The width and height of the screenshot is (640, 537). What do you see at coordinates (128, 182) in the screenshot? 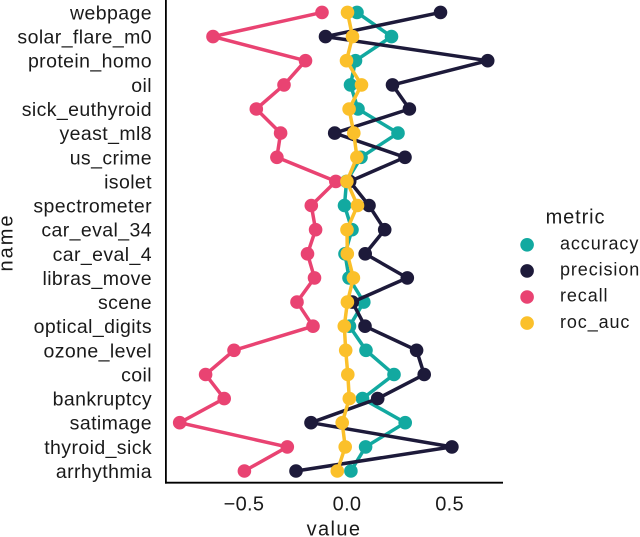
I see `svg-text: isolet` at bounding box center [128, 182].